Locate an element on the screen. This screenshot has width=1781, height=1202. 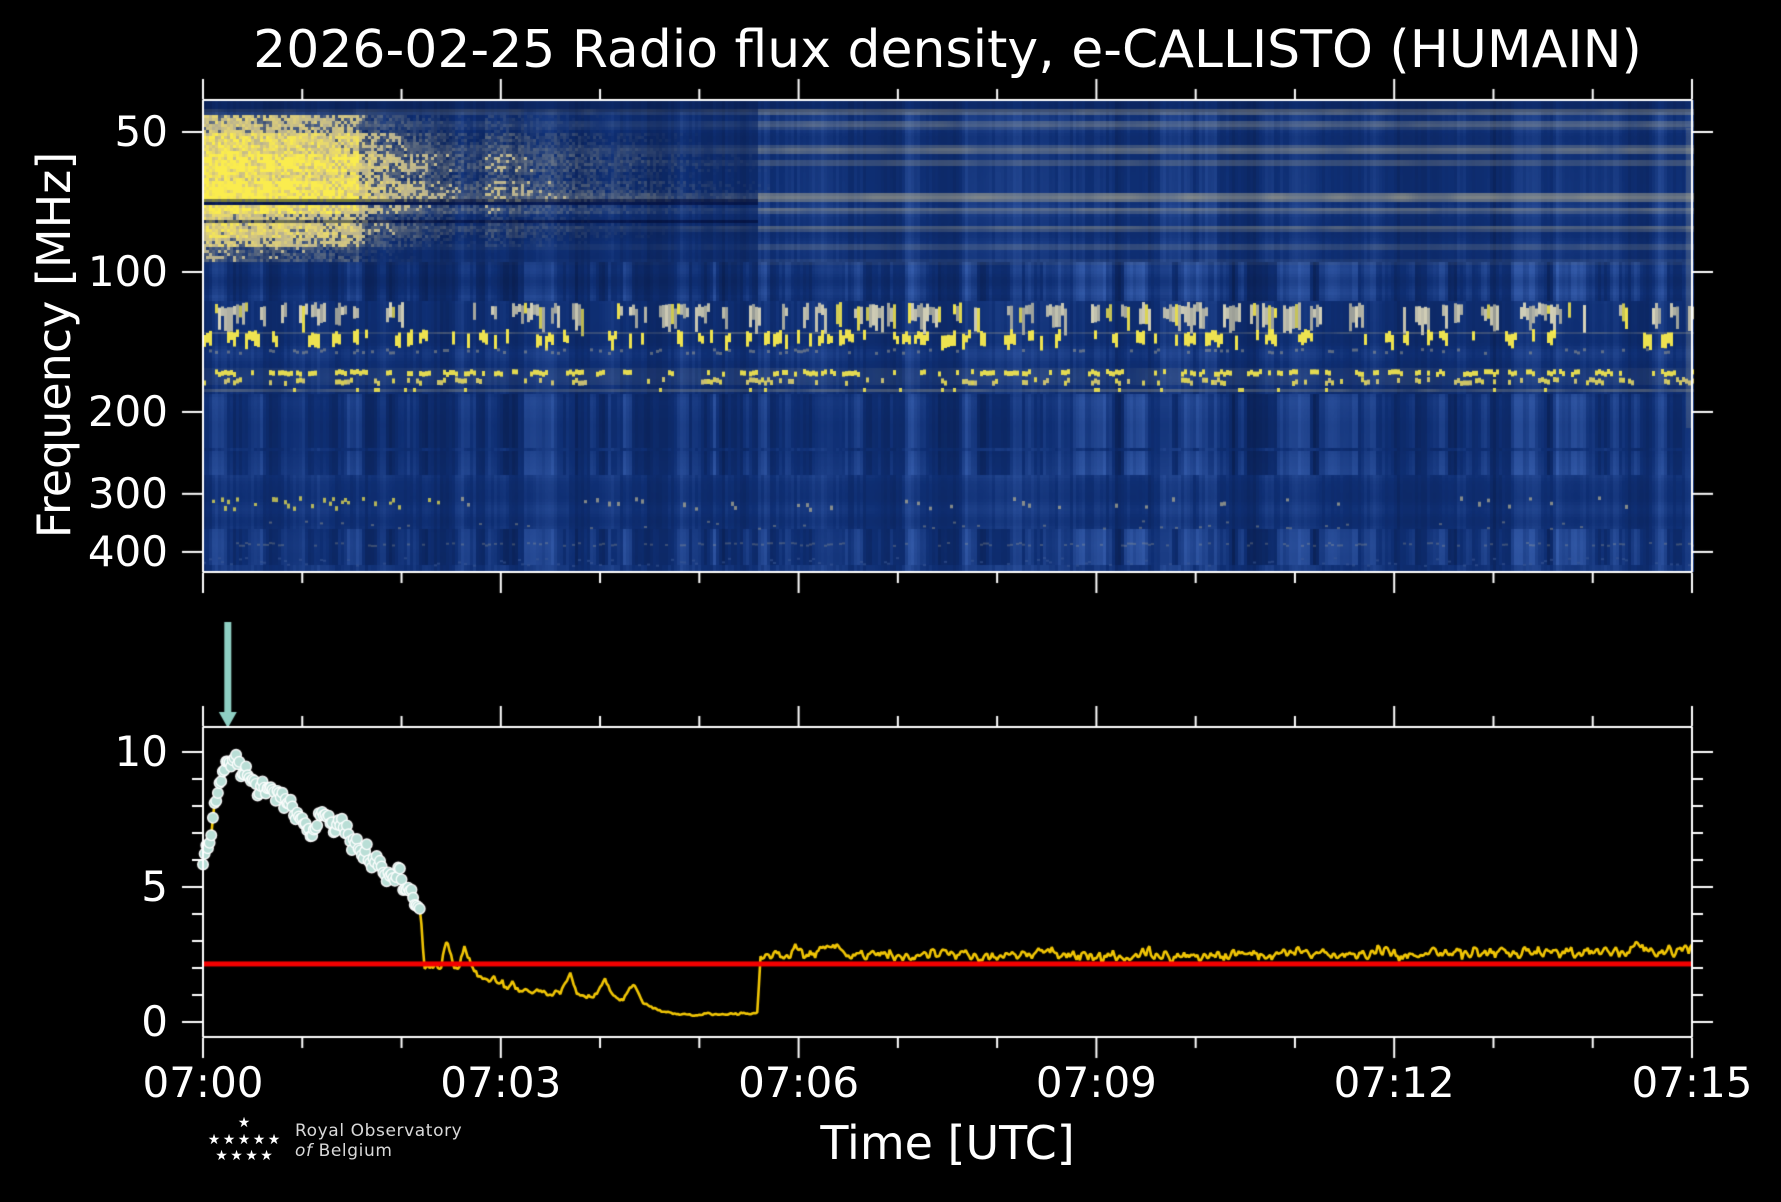
logo-text-belgium: Belgium is located at coordinates (355, 1151).